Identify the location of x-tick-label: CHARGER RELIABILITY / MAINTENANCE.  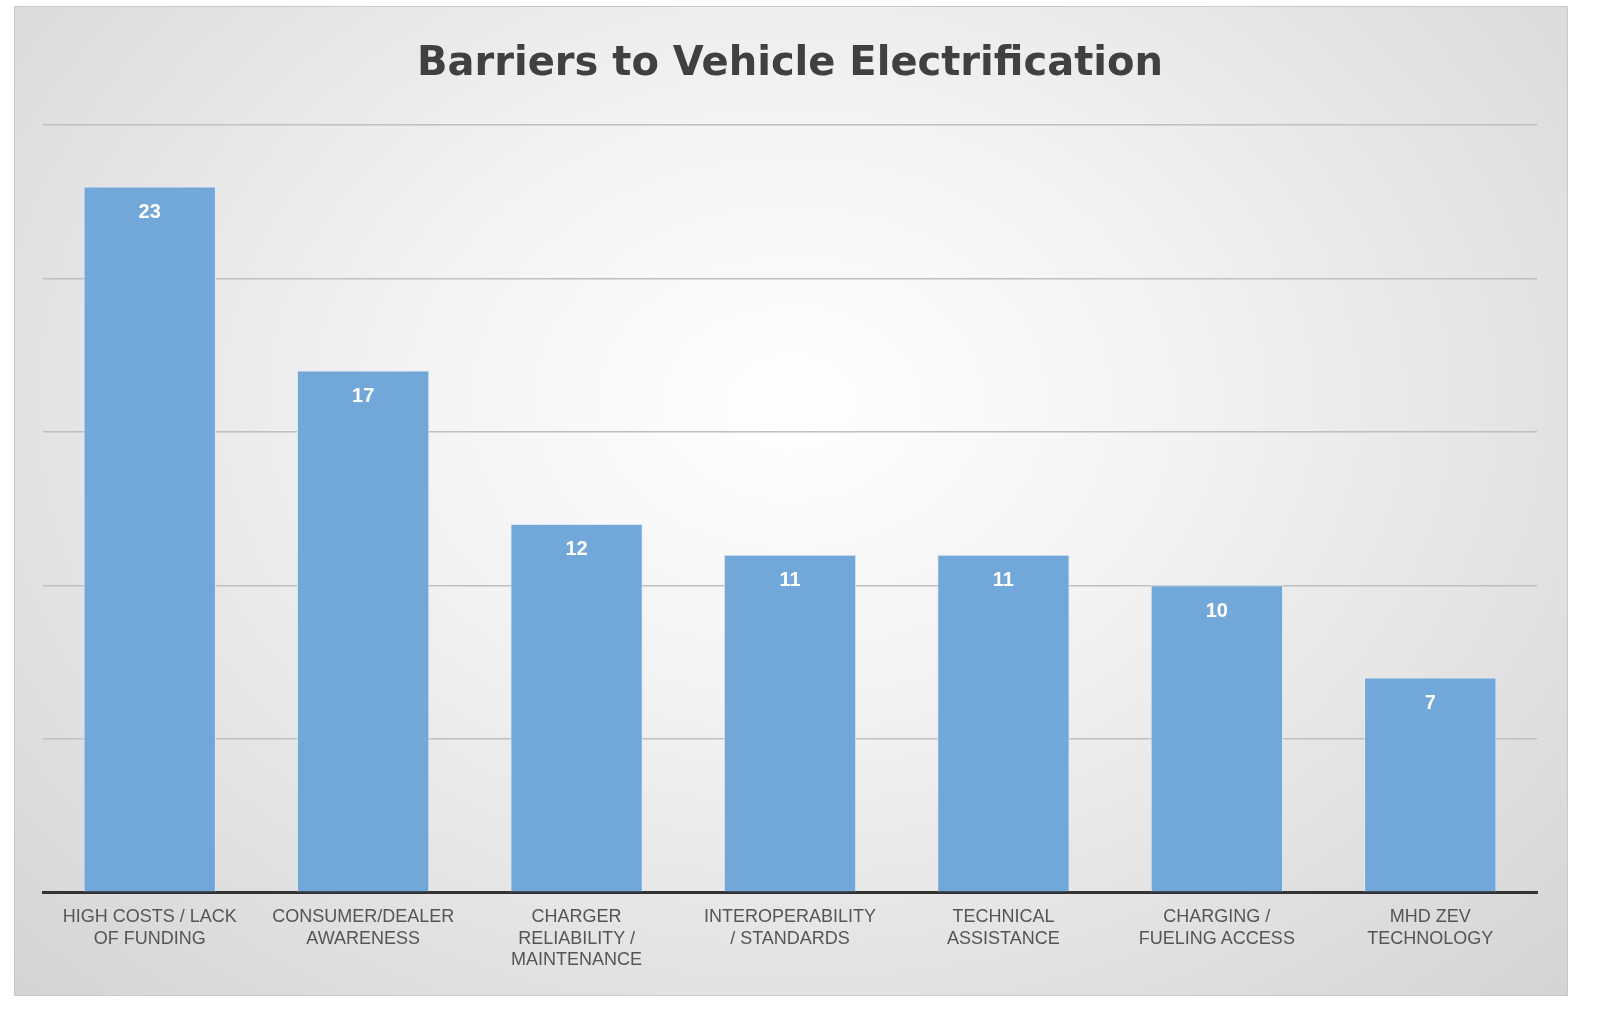
(577, 937).